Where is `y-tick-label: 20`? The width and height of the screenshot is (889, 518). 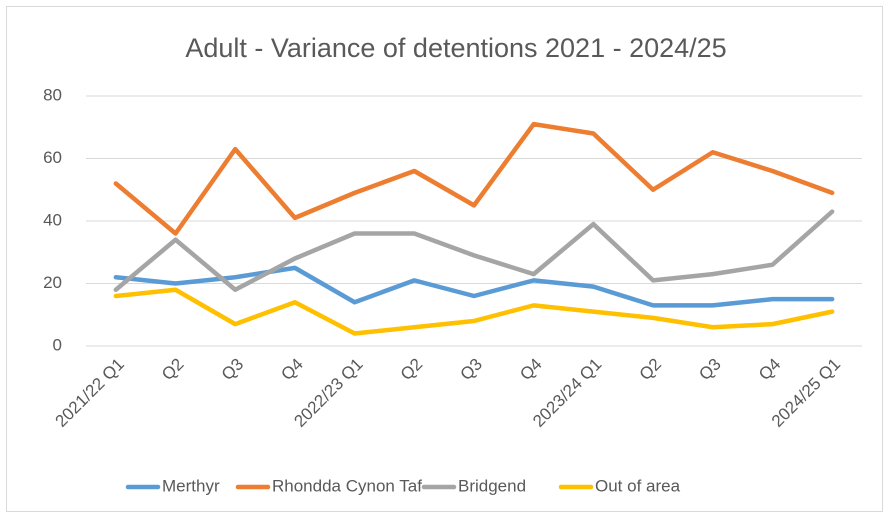 y-tick-label: 20 is located at coordinates (52, 282).